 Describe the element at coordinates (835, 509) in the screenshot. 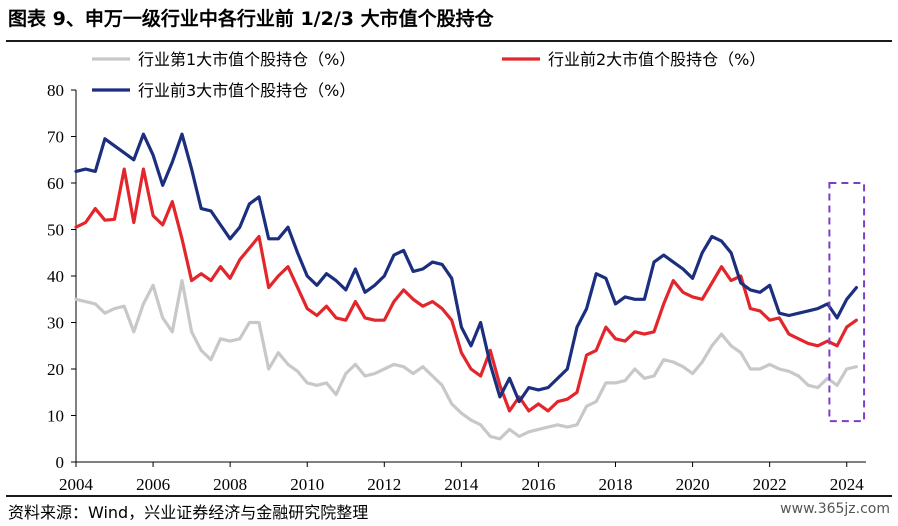

I see `watermark: www.365jz.com` at that location.